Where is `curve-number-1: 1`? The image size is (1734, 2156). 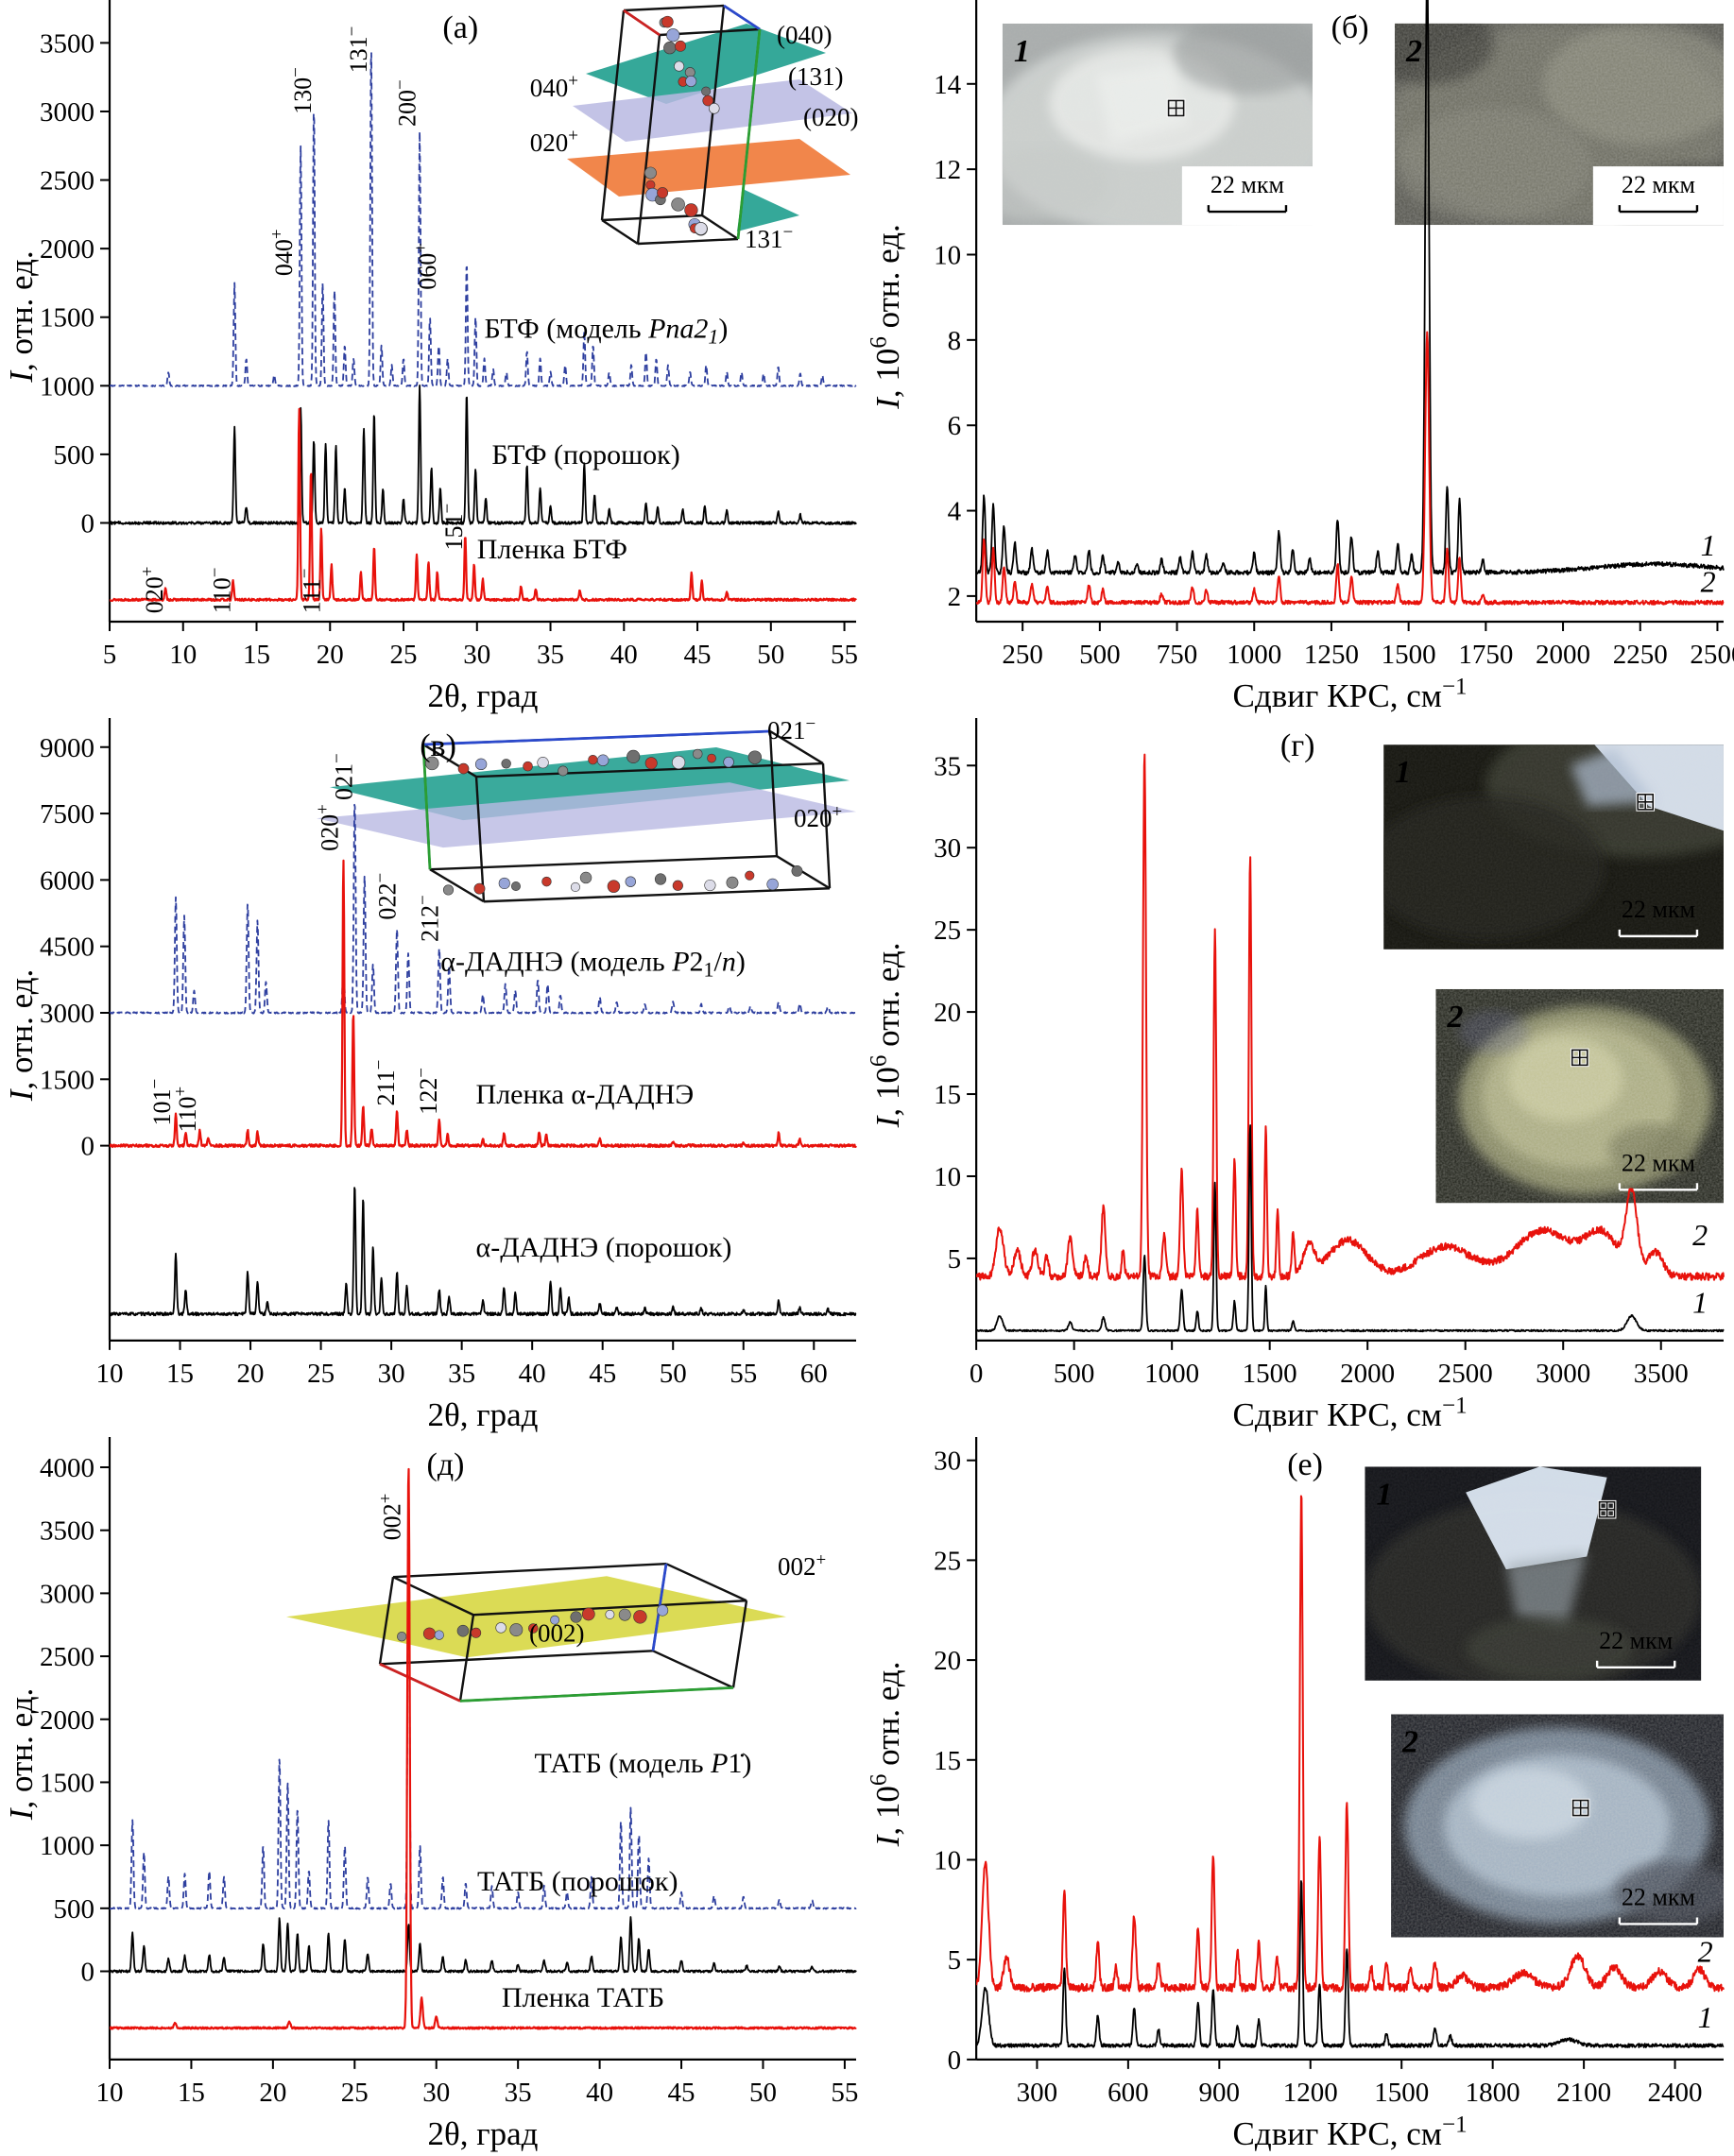
curve-number-1: 1 is located at coordinates (1700, 1302).